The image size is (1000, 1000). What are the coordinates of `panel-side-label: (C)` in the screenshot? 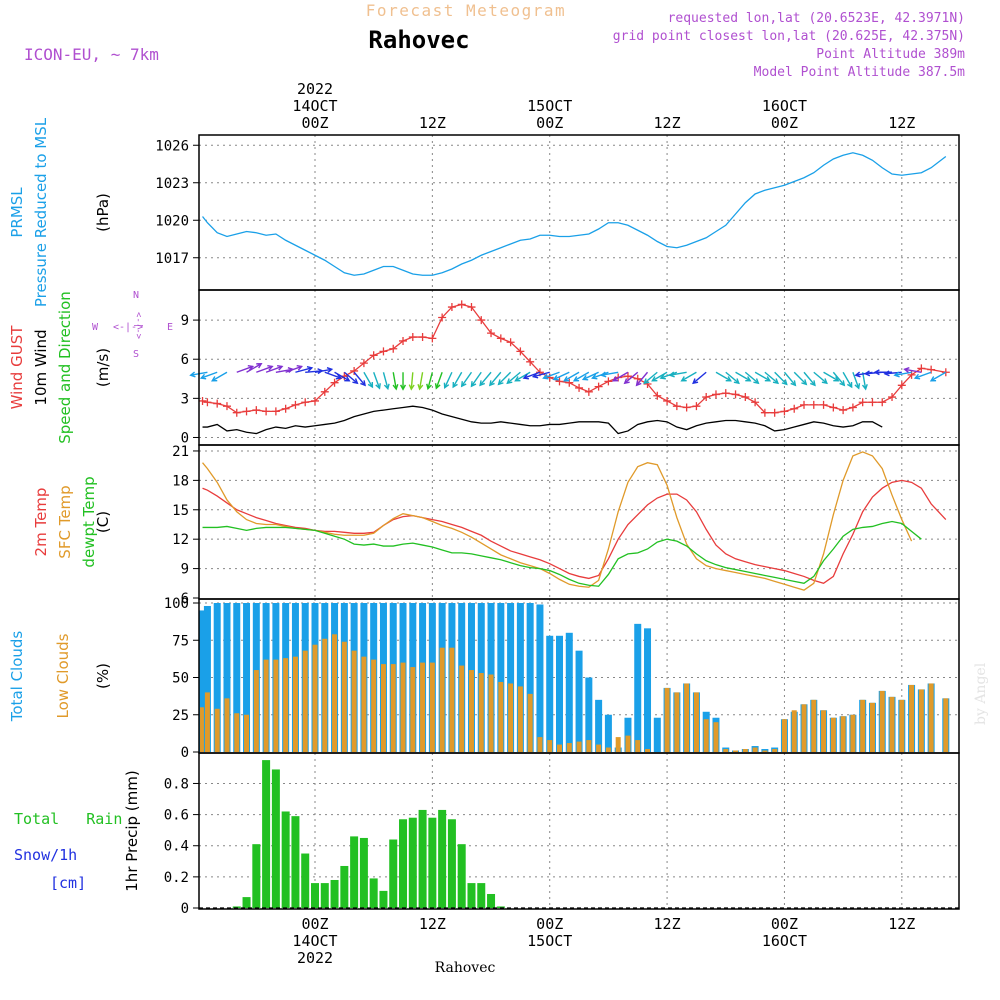 It's located at (103, 522).